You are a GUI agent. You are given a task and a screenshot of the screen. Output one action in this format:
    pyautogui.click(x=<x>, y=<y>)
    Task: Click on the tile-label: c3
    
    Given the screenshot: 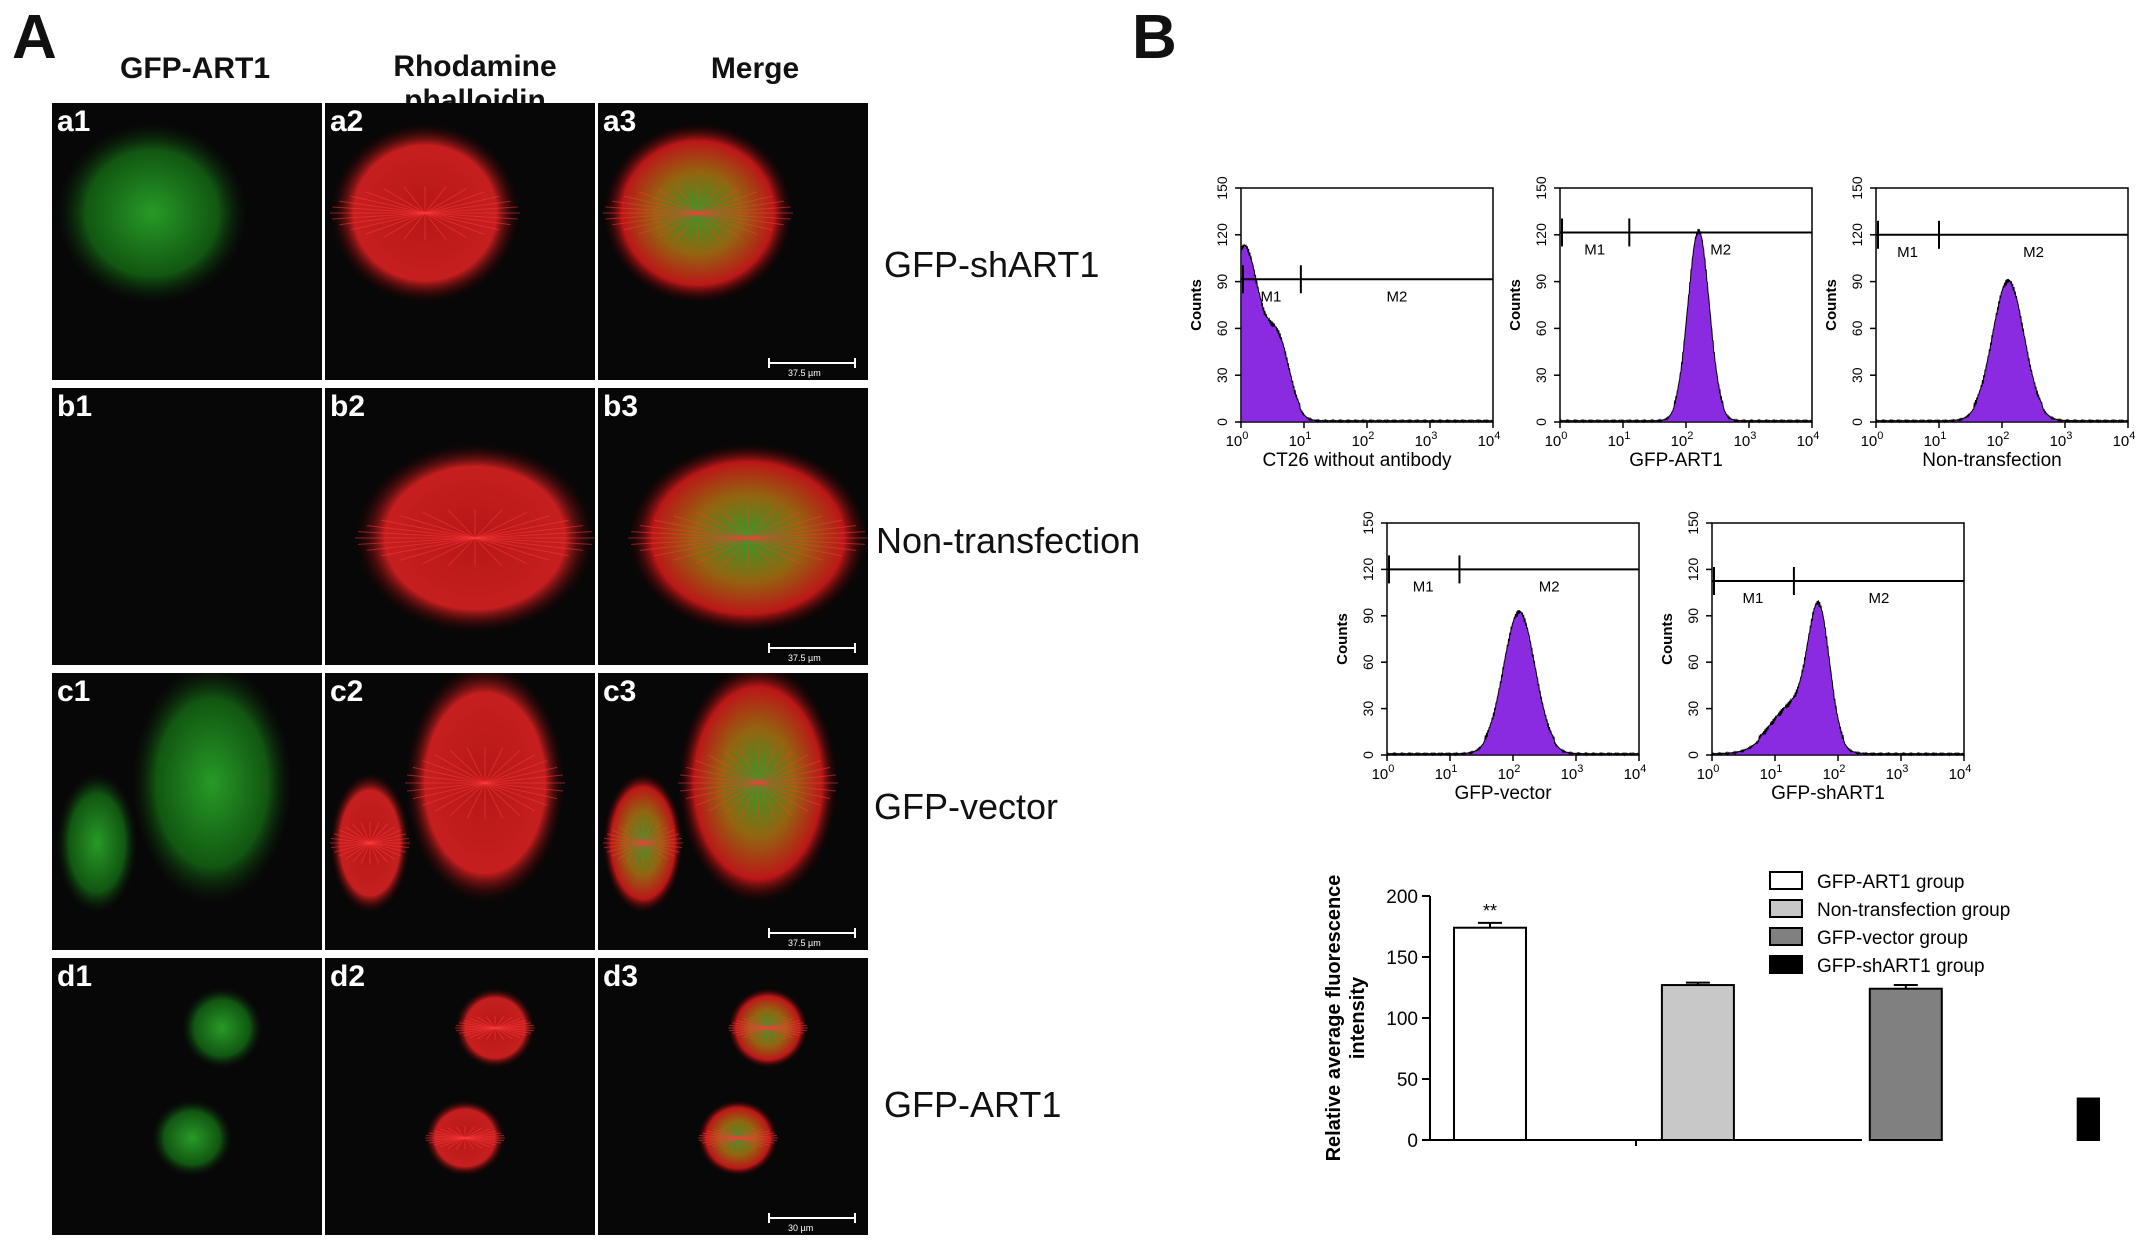 What is the action you would take?
    pyautogui.click(x=620, y=691)
    